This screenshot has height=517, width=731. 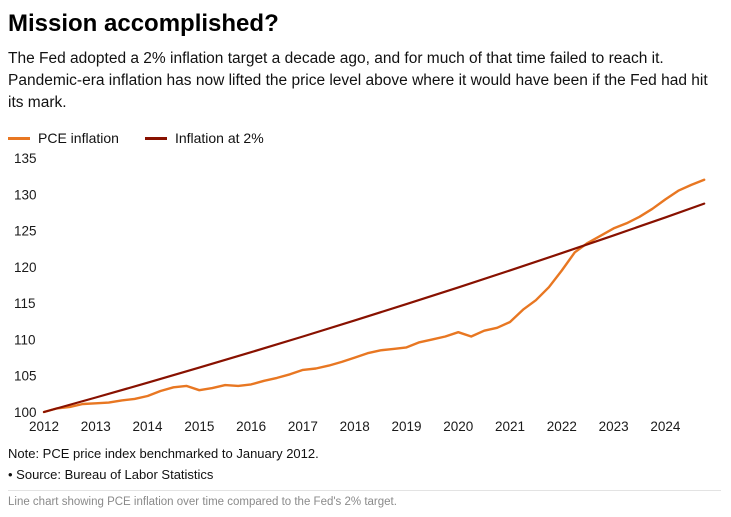 I want to click on y-axis-tick-label: 110, so click(x=25, y=339).